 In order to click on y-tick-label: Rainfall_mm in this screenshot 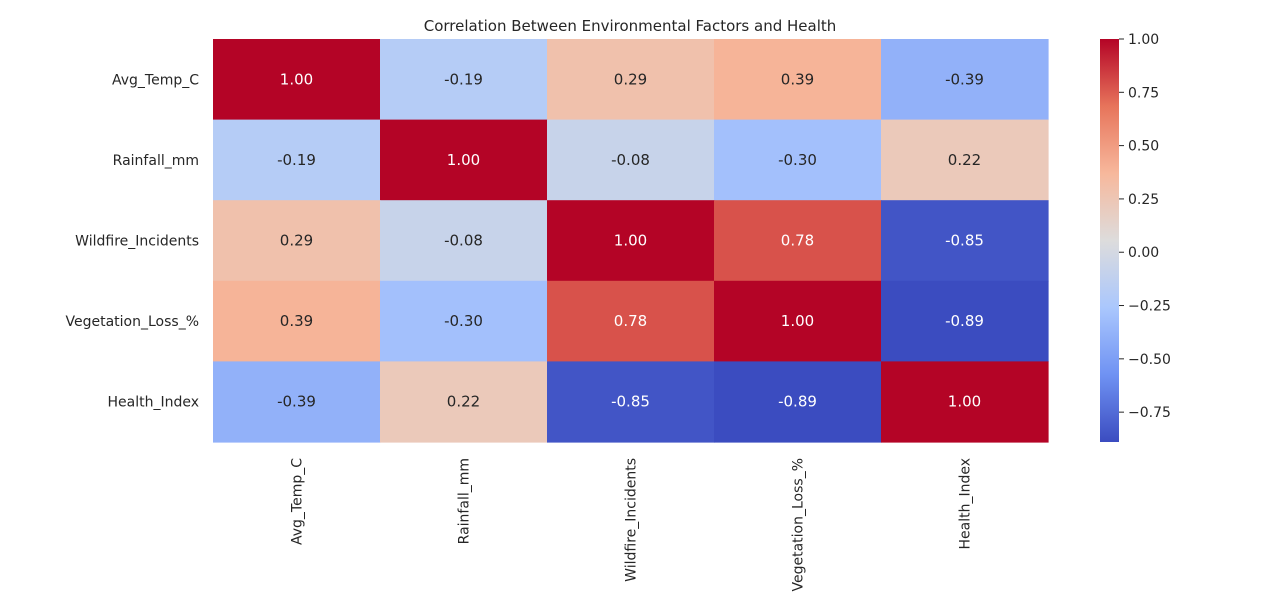, I will do `click(156, 161)`.